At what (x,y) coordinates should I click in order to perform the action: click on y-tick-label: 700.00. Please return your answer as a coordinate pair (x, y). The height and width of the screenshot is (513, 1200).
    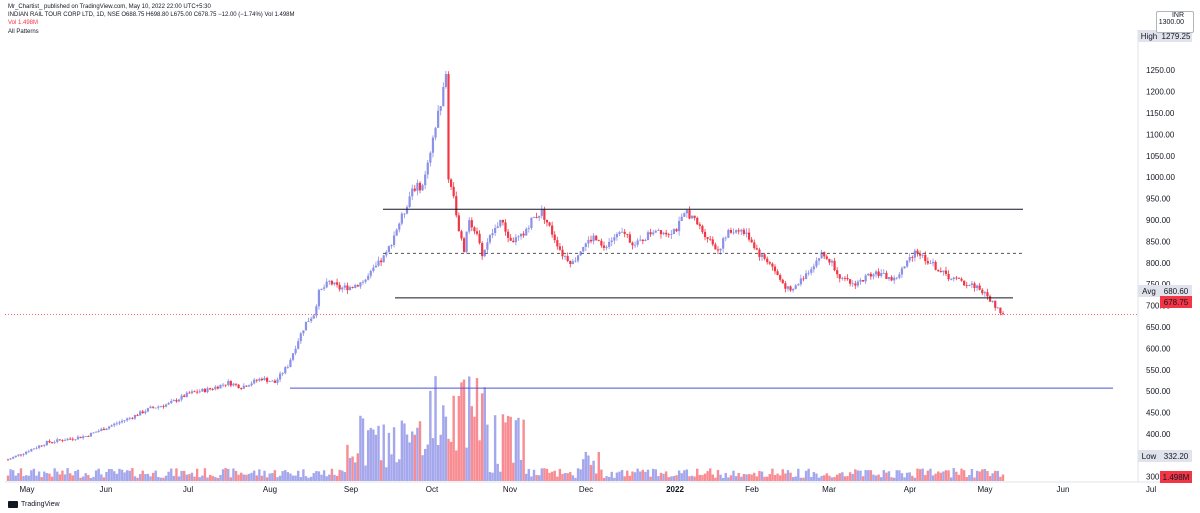
    Looking at the image, I should click on (1158, 306).